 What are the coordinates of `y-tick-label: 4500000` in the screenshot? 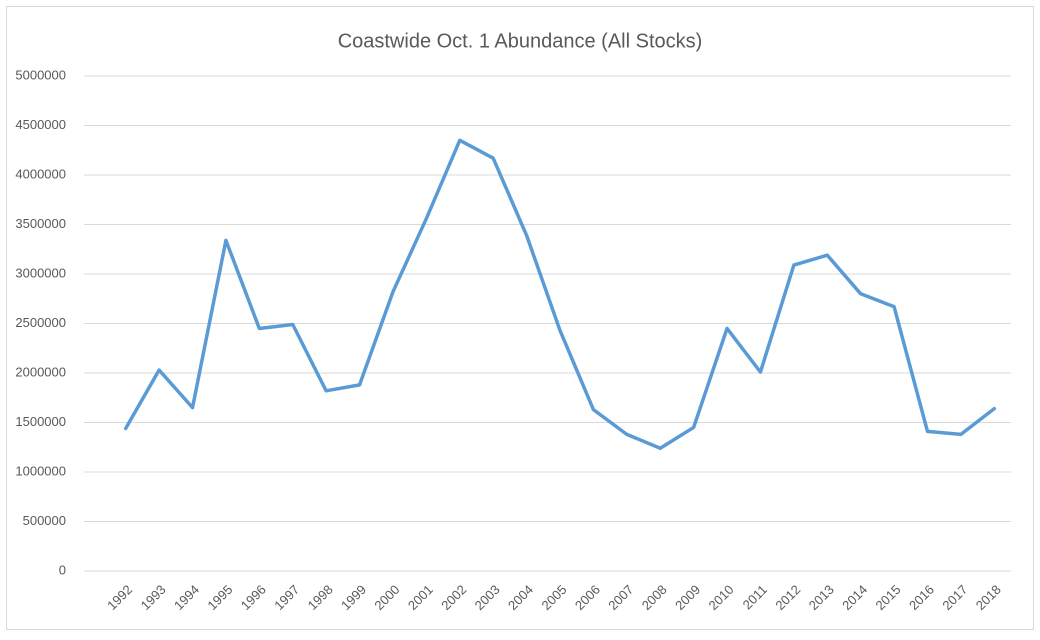 It's located at (40, 124).